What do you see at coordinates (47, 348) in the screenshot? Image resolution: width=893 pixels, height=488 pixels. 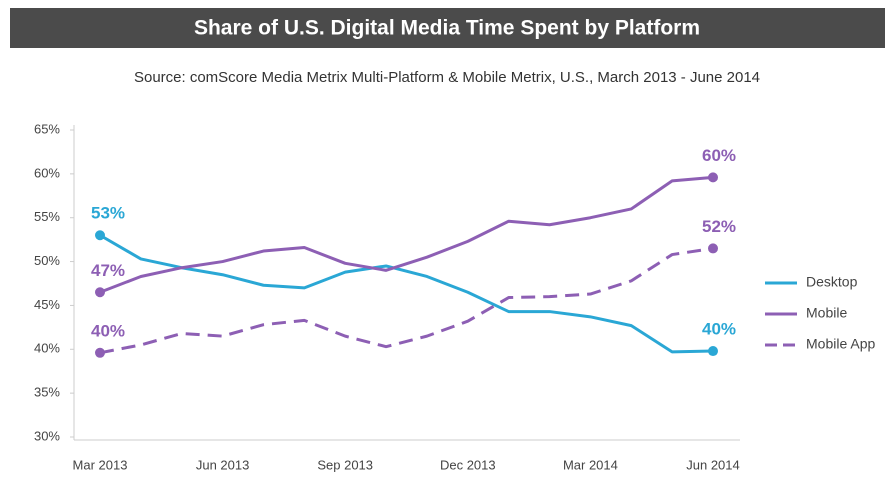 I see `y-tick-label: 40%` at bounding box center [47, 348].